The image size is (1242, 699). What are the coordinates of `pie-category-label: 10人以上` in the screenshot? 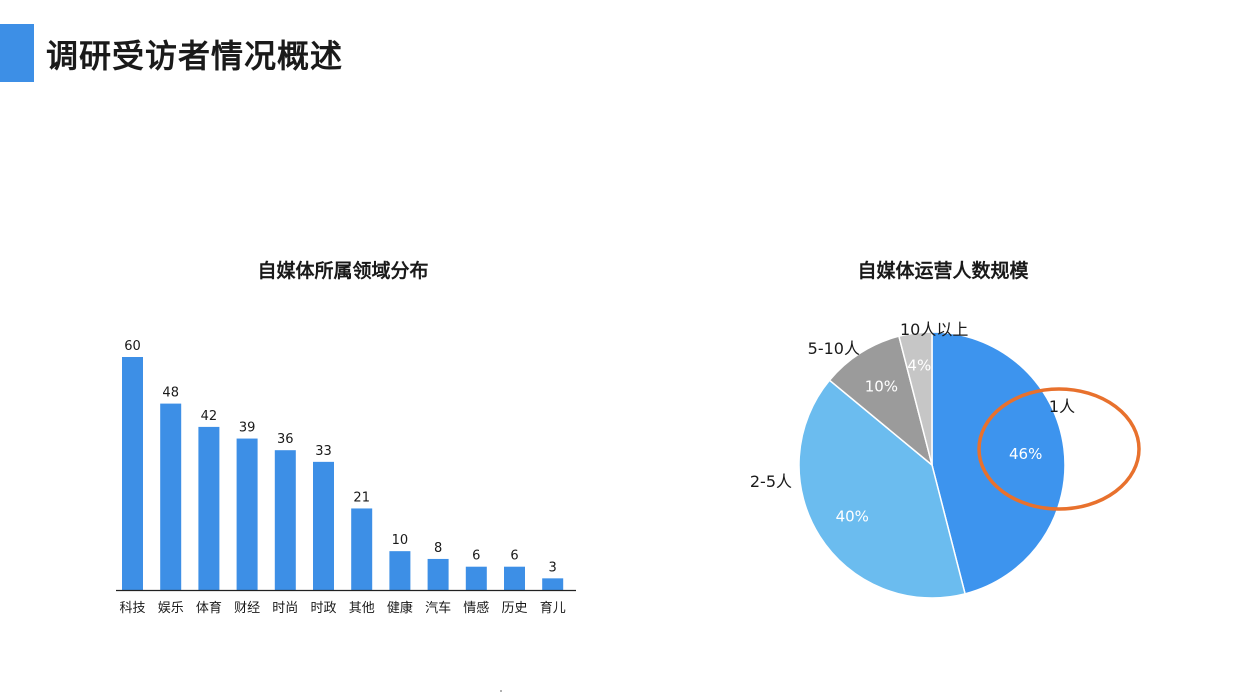 It's located at (934, 329).